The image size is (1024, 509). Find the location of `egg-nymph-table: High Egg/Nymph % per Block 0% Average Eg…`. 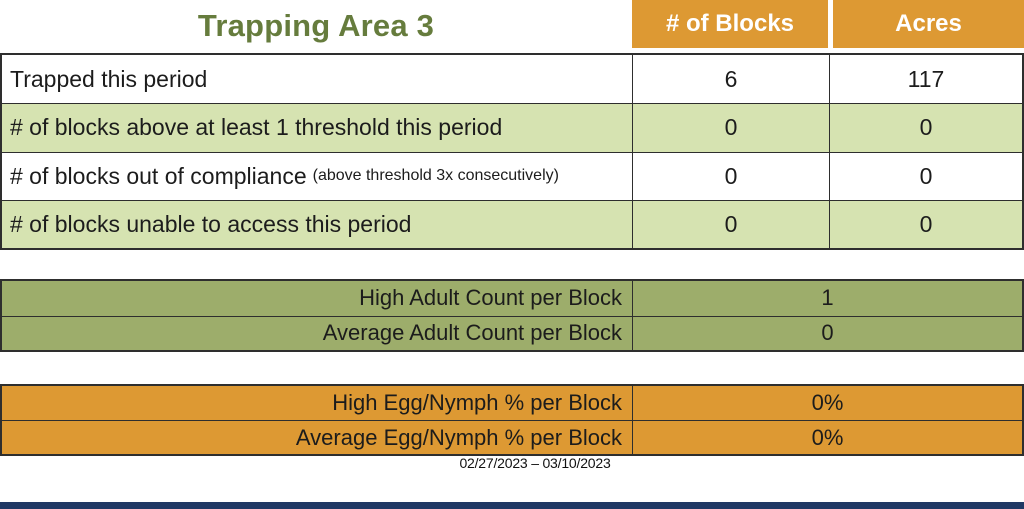

egg-nymph-table: High Egg/Nymph % per Block 0% Average Eg… is located at coordinates (512, 420).